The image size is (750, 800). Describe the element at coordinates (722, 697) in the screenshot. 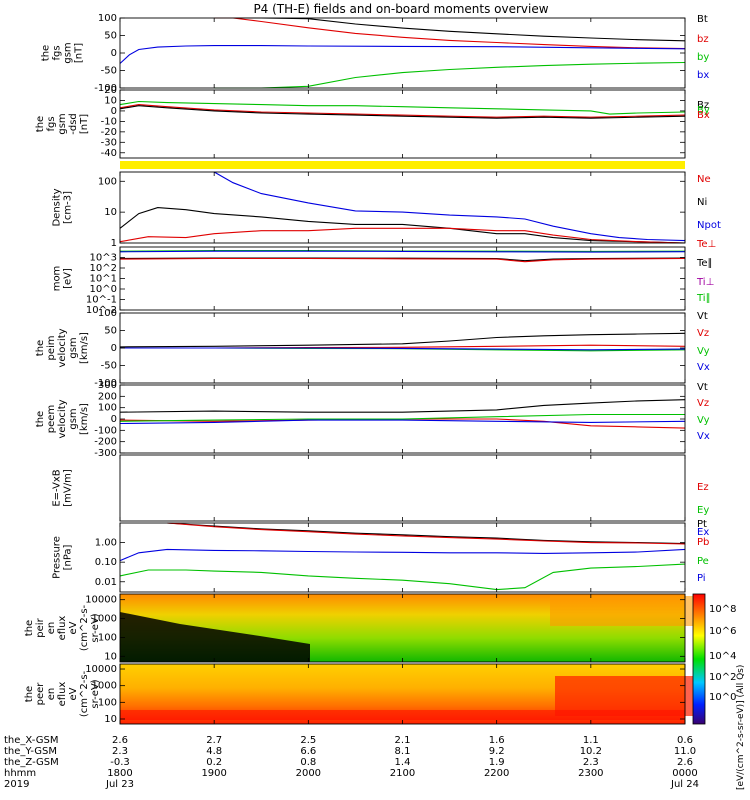

I see `colorbar-tick: 10^0` at that location.